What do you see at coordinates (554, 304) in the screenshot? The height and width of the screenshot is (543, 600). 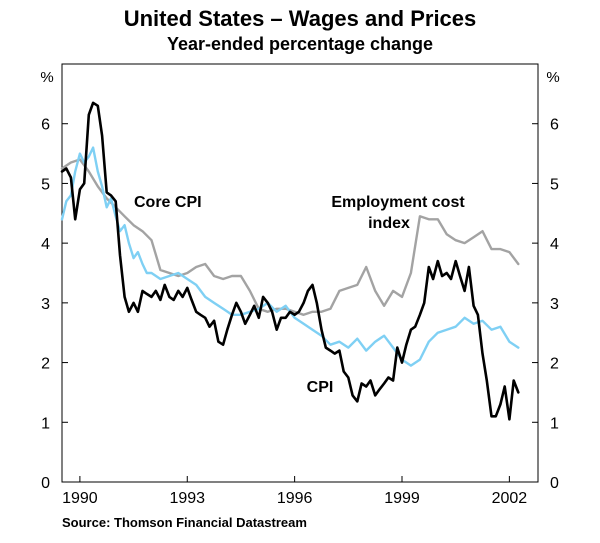 I see `y-tick-label-right: 3` at bounding box center [554, 304].